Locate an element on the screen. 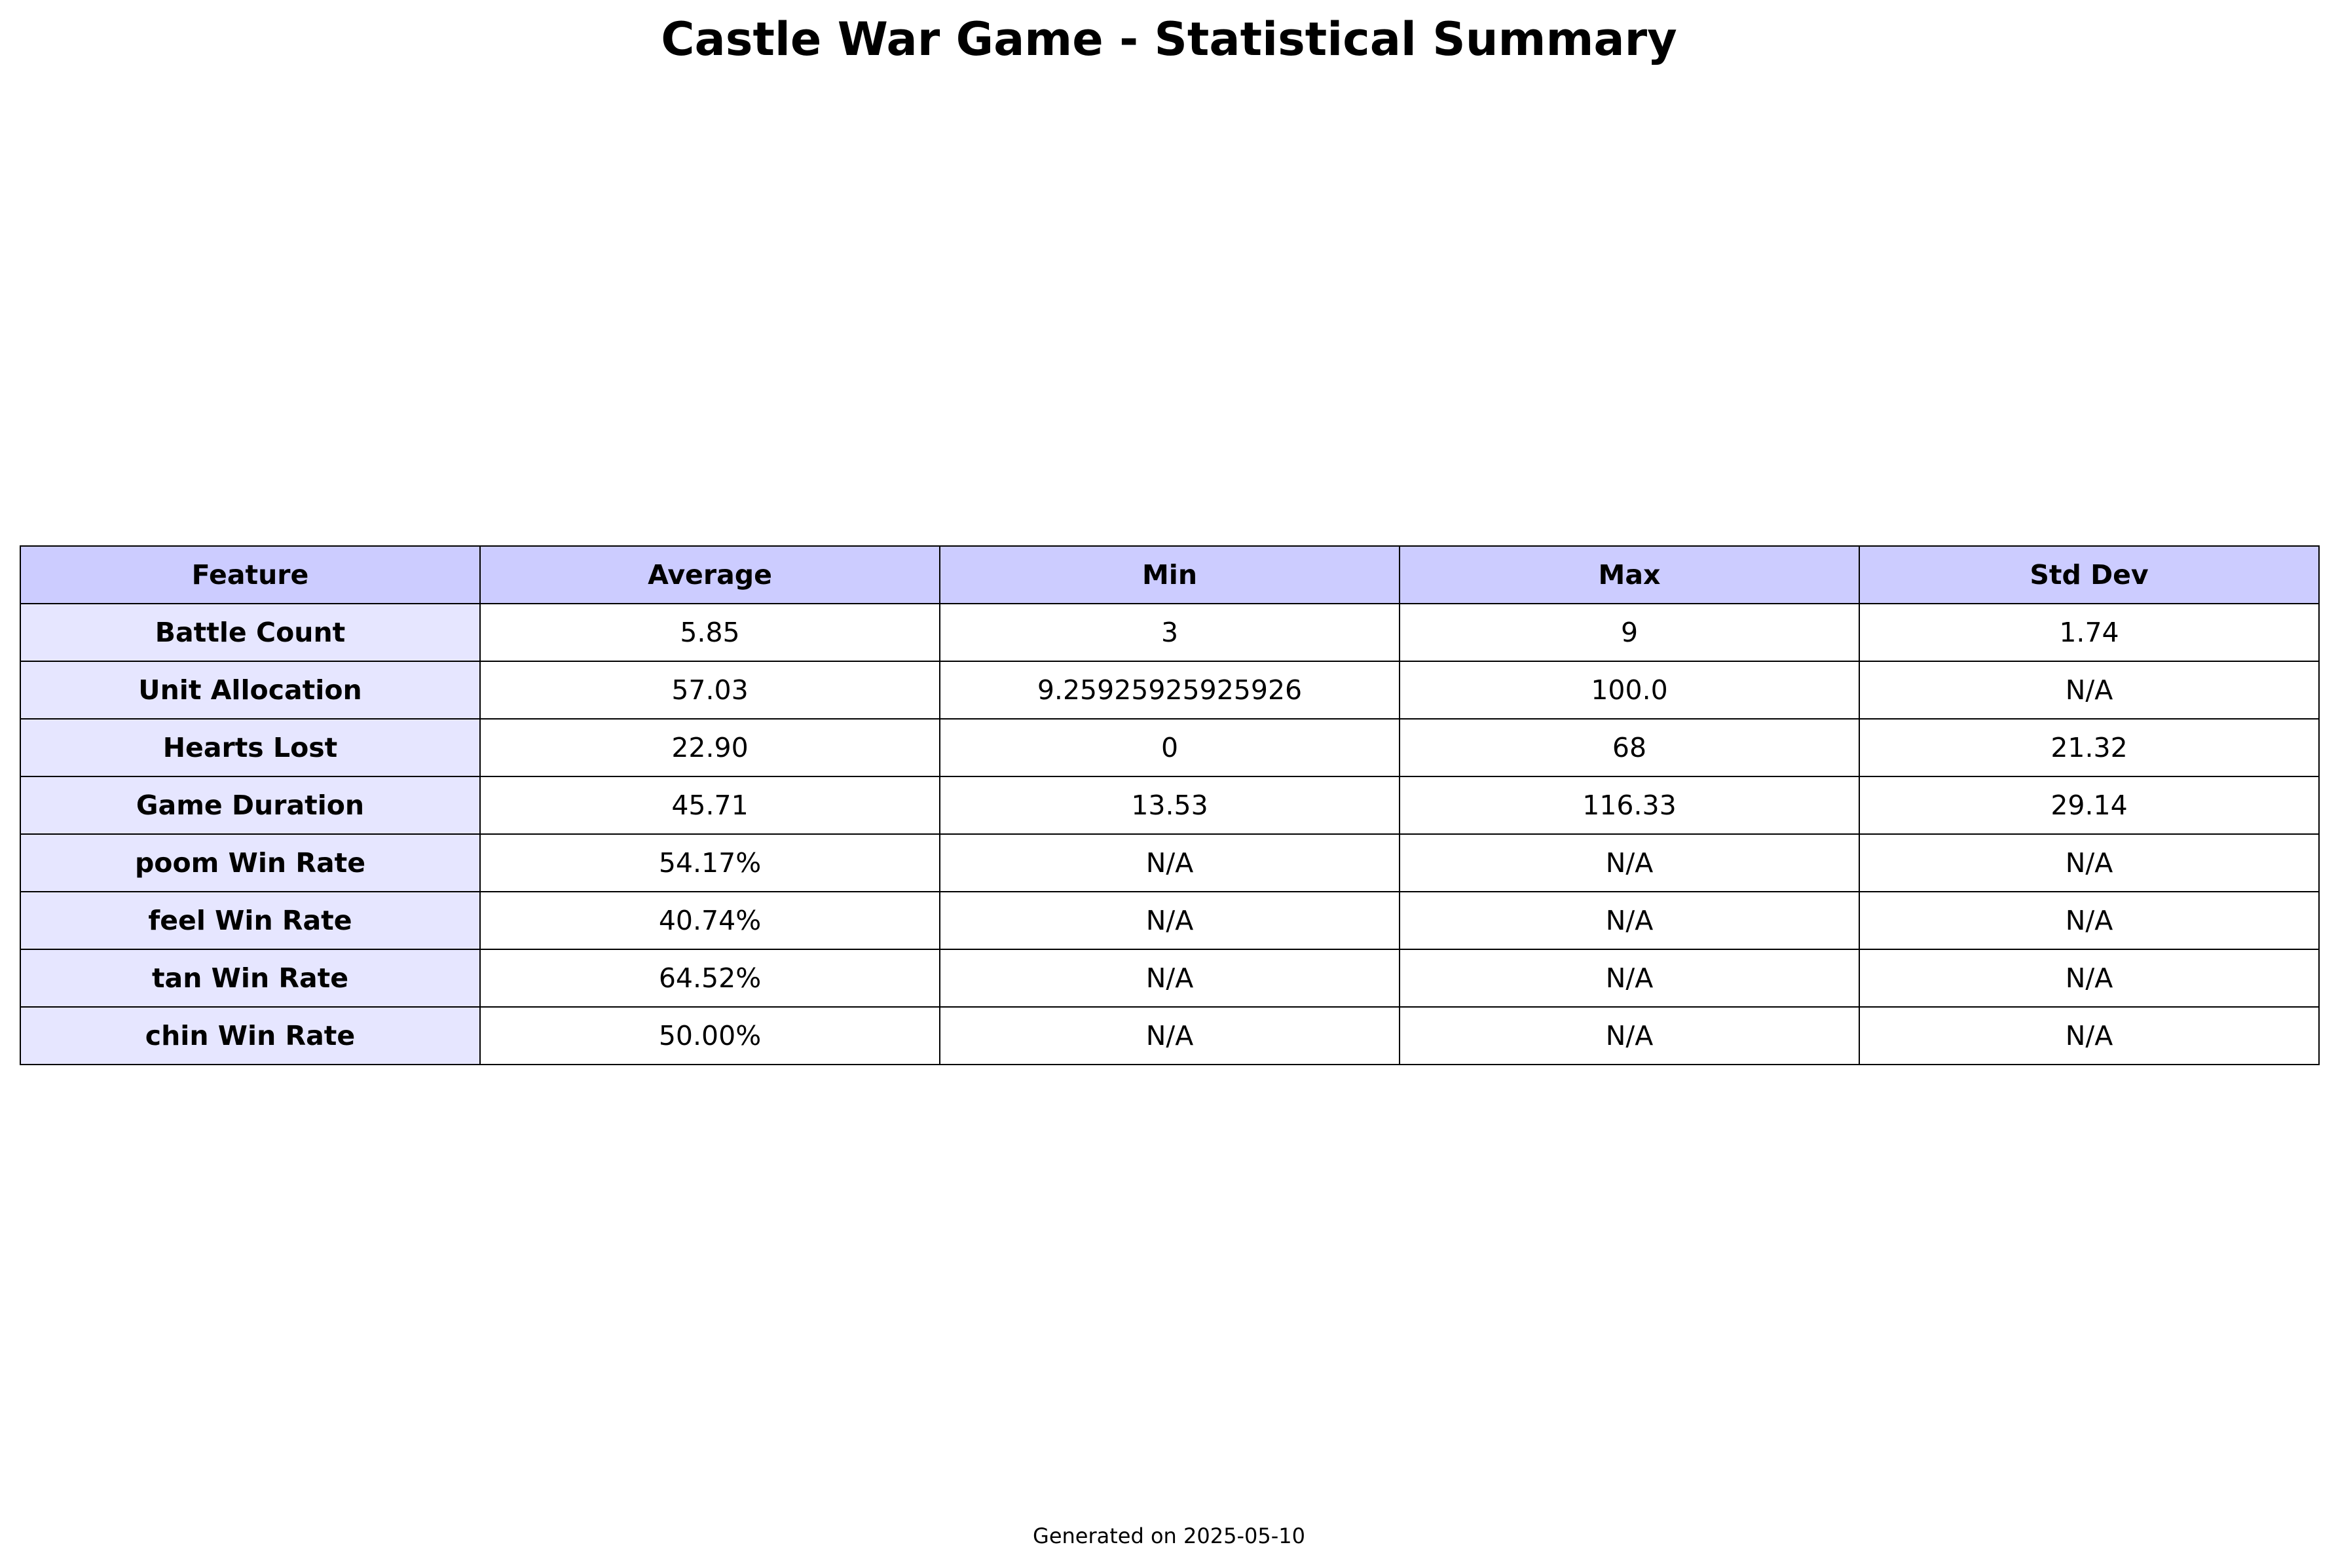 This screenshot has width=2338, height=1568. column-header-average: Average is located at coordinates (709, 574).